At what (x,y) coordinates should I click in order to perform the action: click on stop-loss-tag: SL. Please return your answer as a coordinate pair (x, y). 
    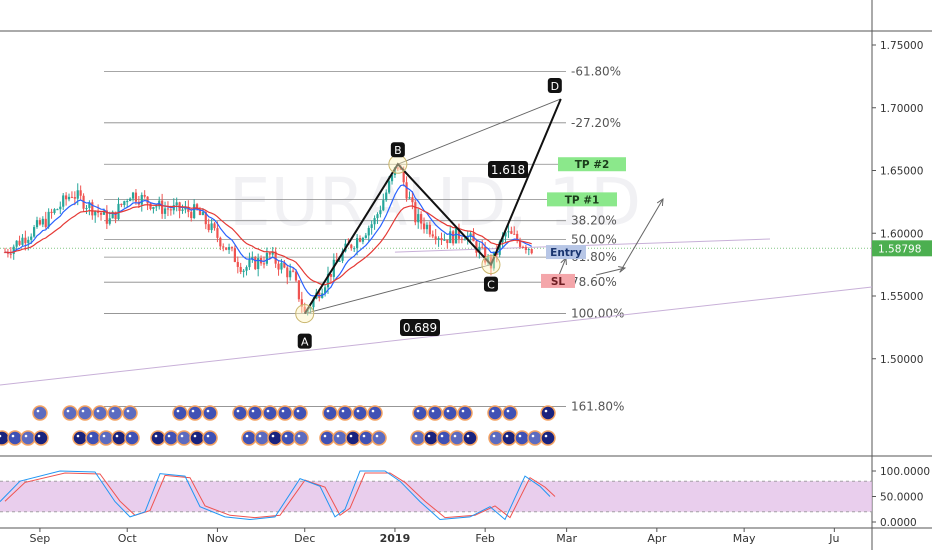
    Looking at the image, I should click on (558, 280).